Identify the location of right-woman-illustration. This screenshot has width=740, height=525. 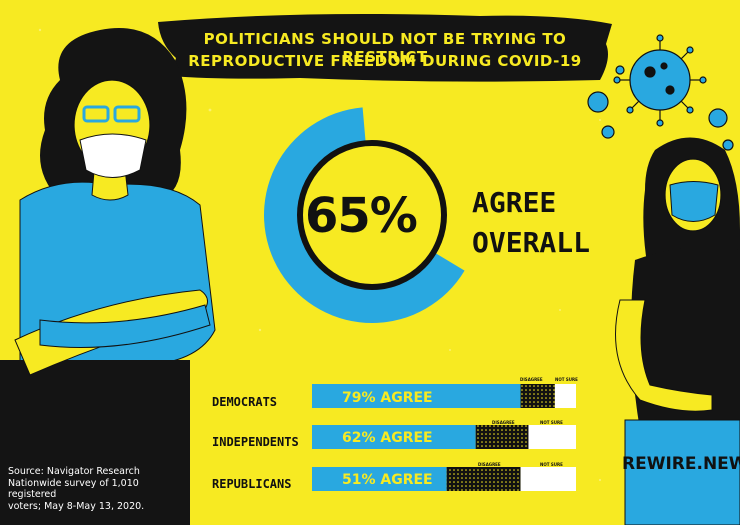
(677, 331).